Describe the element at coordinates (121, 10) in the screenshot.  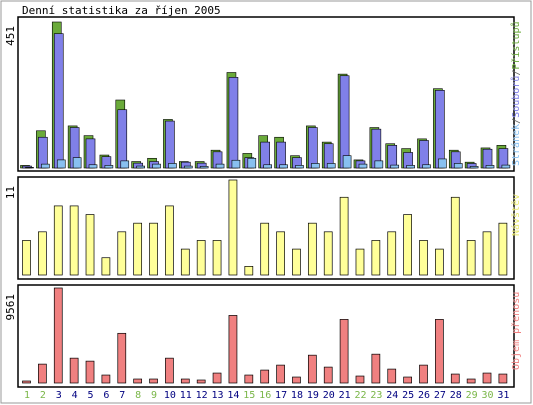
I see `chart-title: Denní statistika za říjen 2005` at that location.